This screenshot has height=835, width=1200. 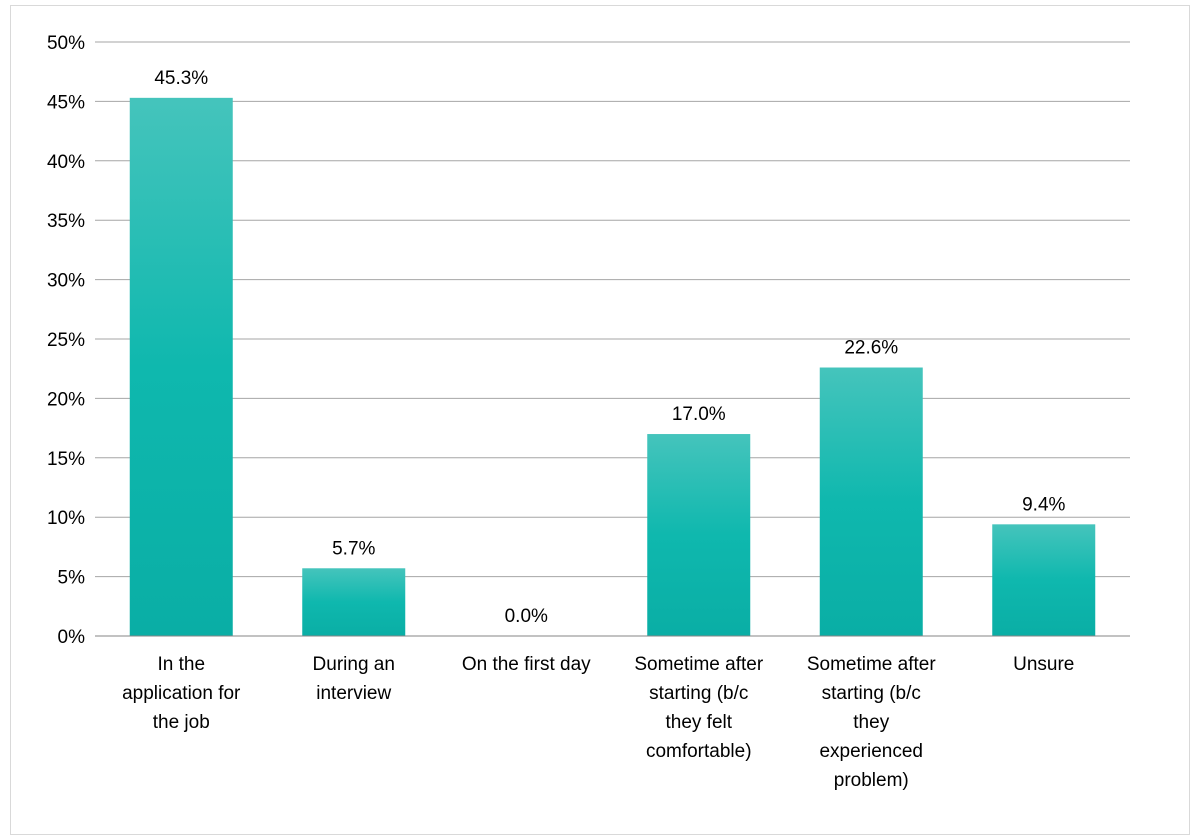 What do you see at coordinates (66, 162) in the screenshot?
I see `y-tick-label: 40%` at bounding box center [66, 162].